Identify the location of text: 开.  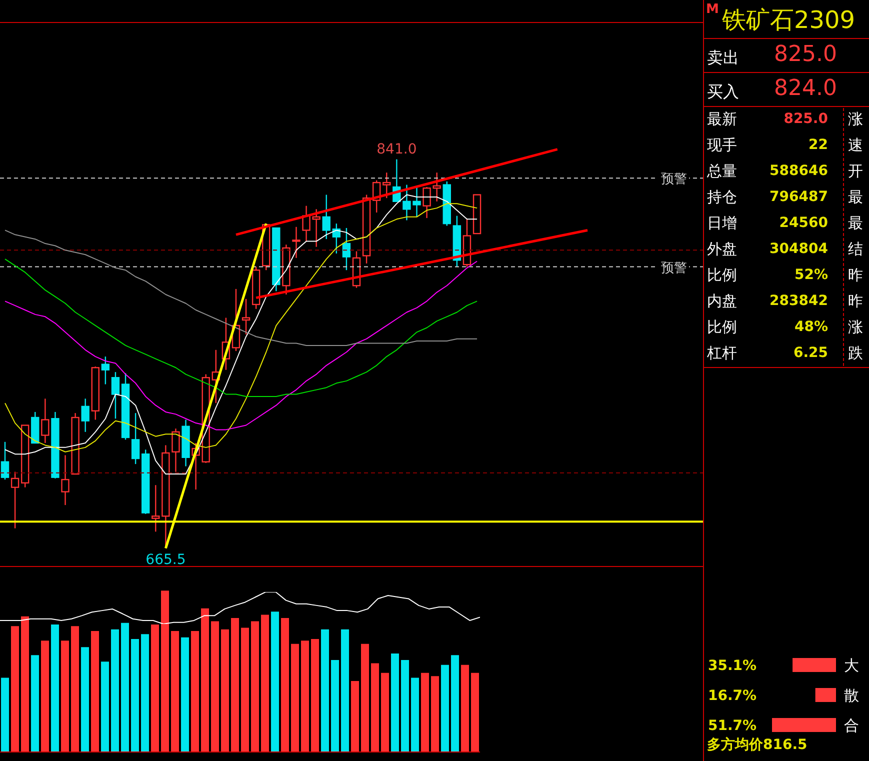
(855, 171).